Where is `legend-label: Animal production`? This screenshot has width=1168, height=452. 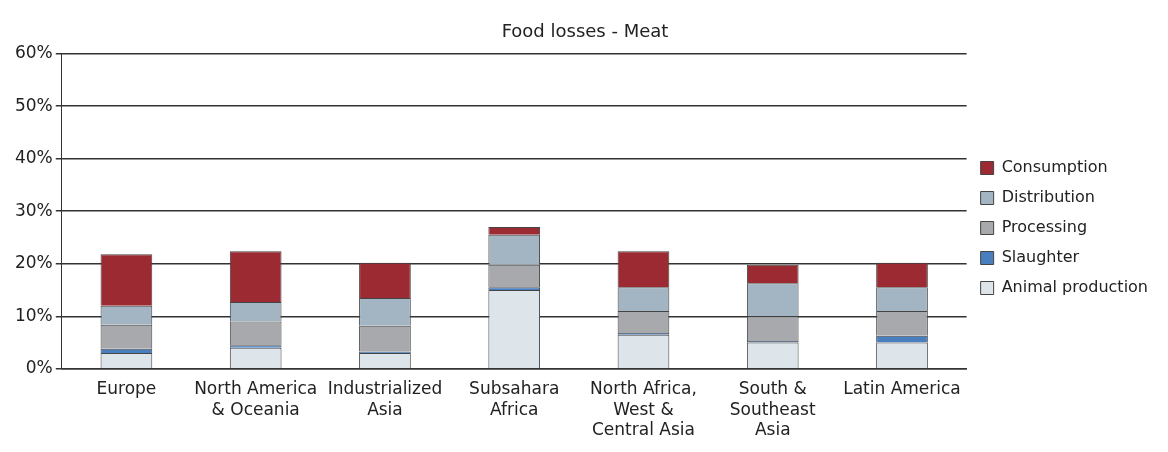
legend-label: Animal production is located at coordinates (1075, 287).